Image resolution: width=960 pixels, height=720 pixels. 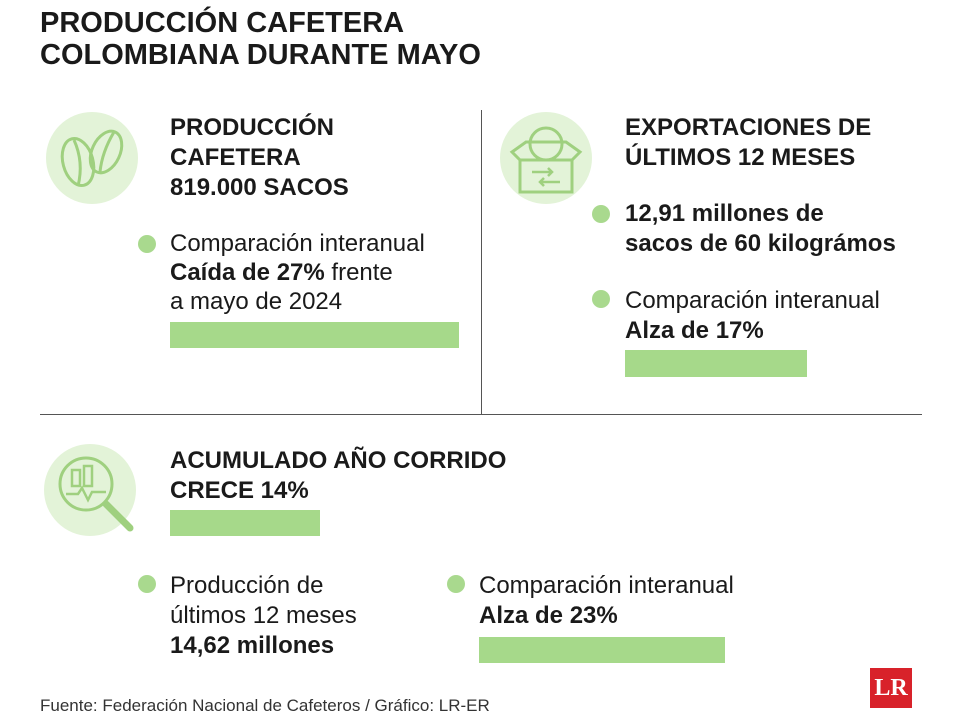 What do you see at coordinates (247, 585) in the screenshot?
I see `text-line: Producción de` at bounding box center [247, 585].